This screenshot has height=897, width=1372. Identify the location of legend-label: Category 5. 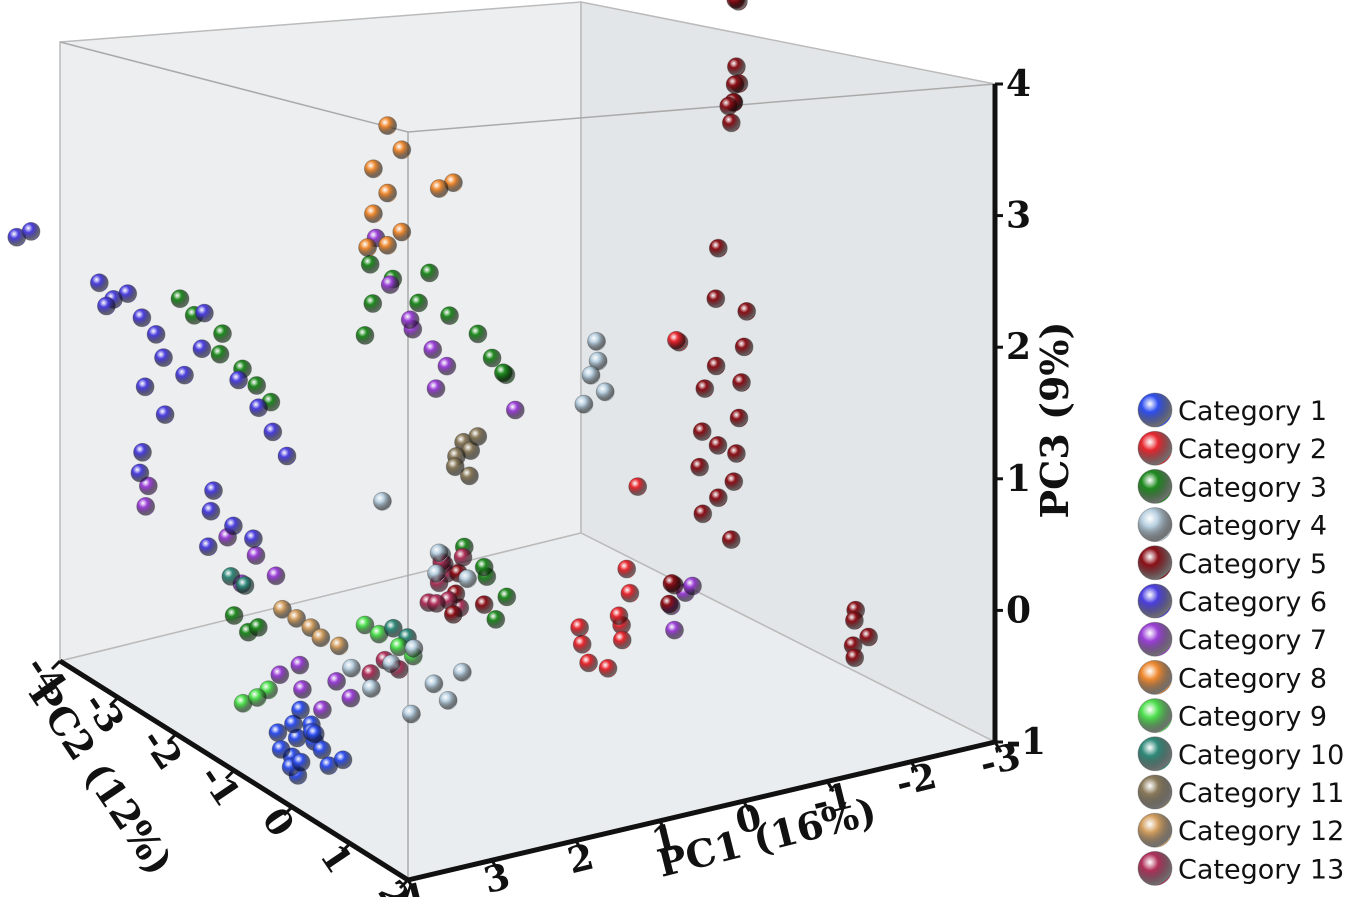
(1252, 564).